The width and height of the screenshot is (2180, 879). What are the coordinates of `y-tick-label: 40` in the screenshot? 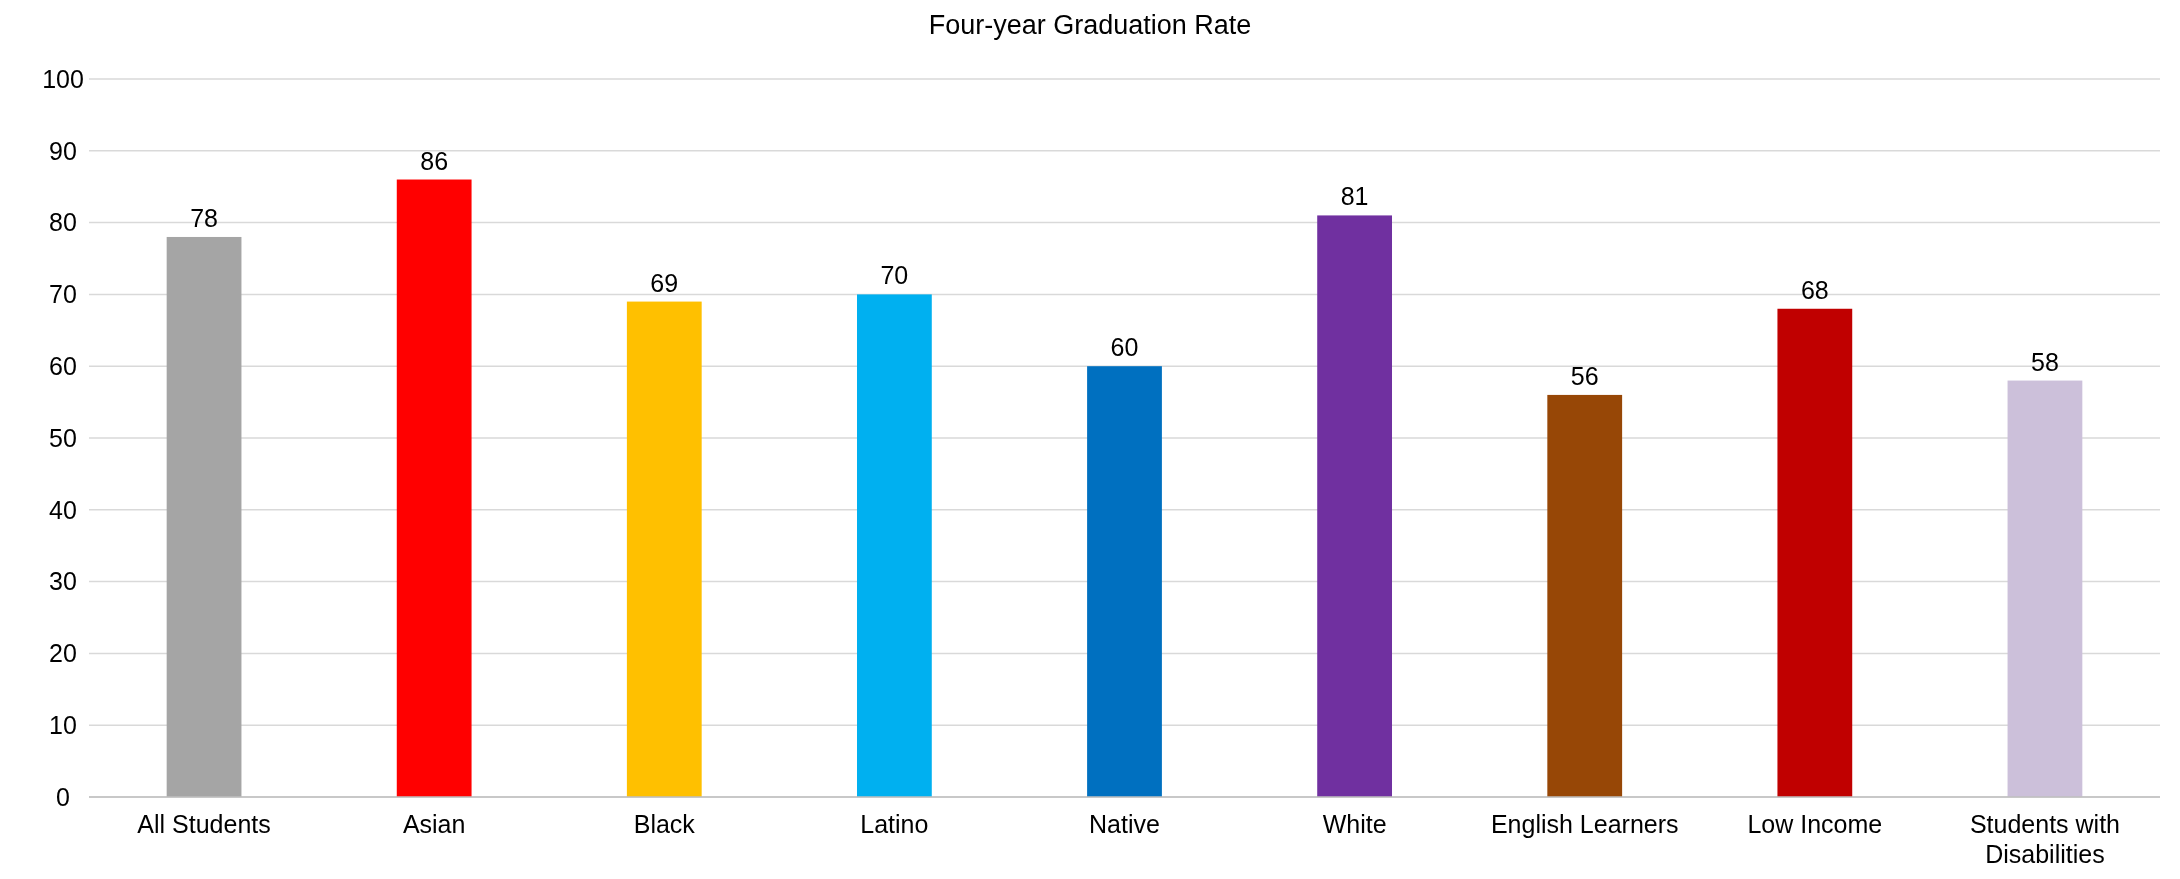 It's located at (63, 509).